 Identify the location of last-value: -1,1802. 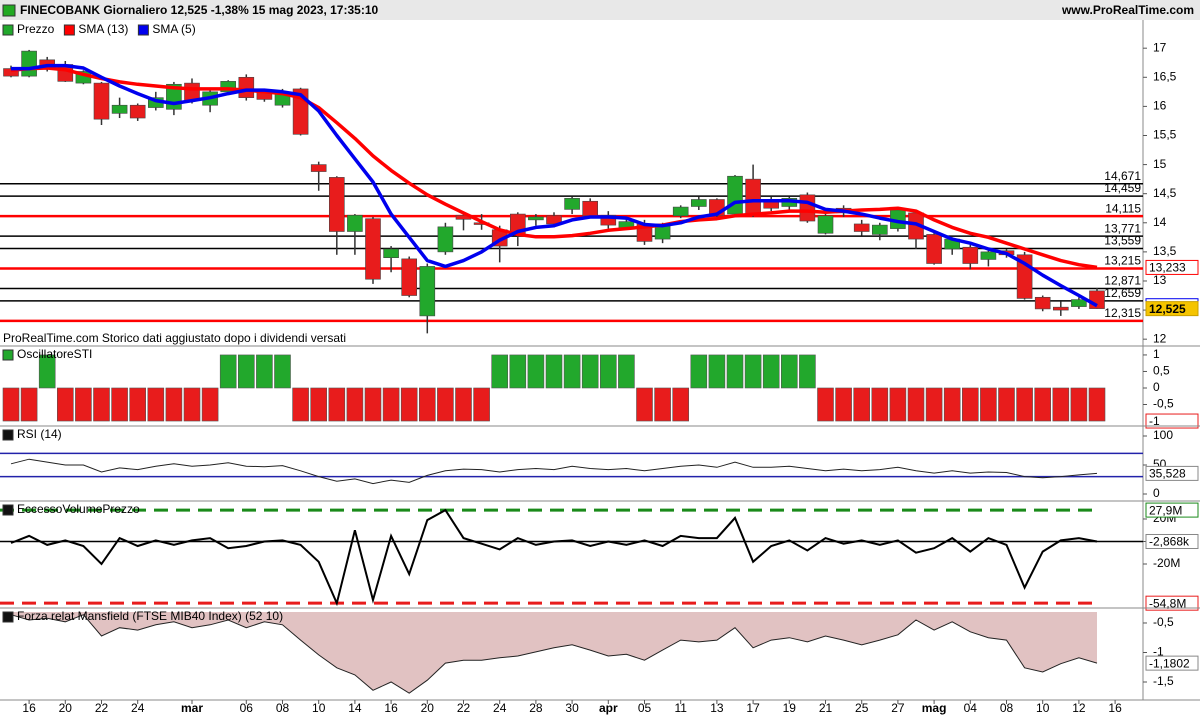
(1169, 663).